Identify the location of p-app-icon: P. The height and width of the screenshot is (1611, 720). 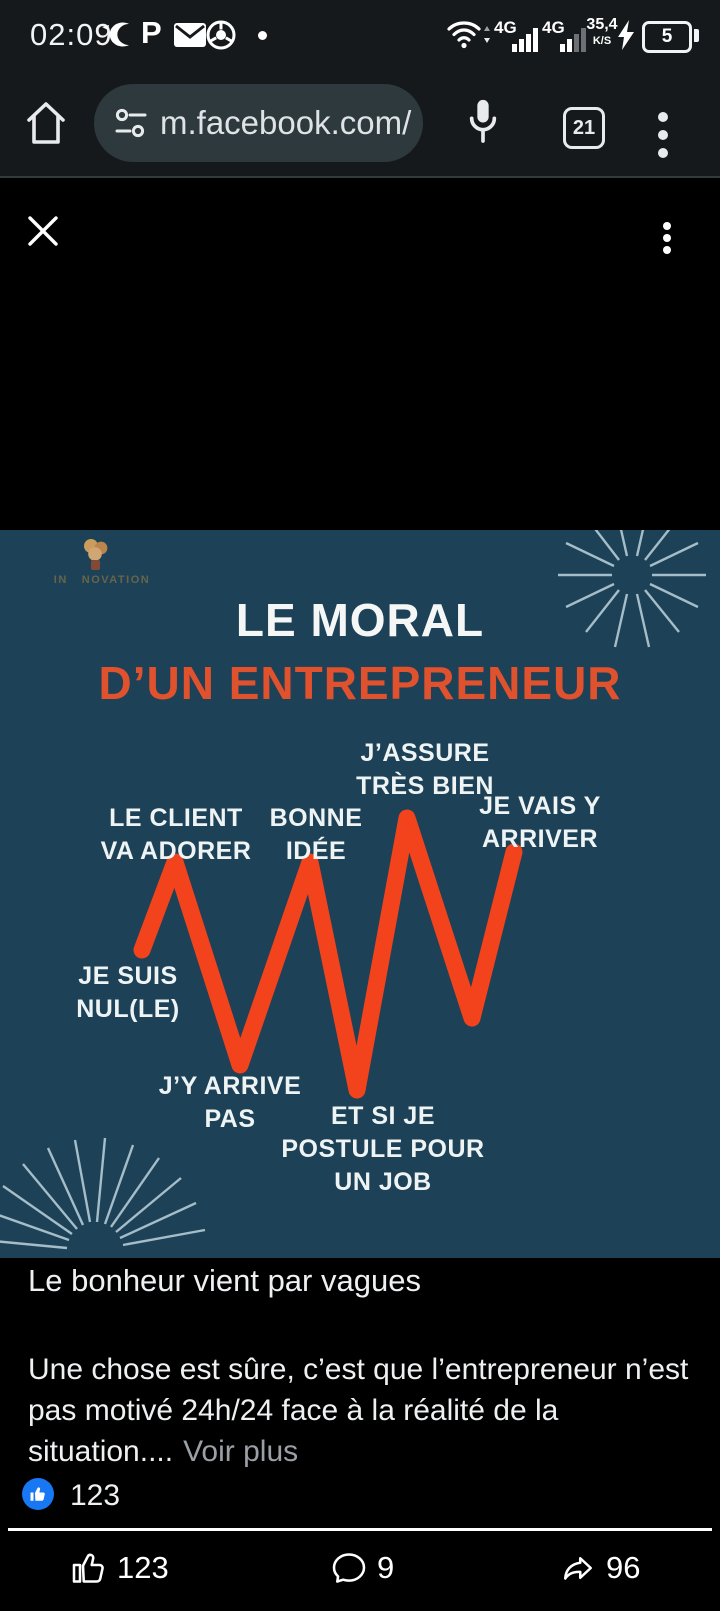
(151, 32).